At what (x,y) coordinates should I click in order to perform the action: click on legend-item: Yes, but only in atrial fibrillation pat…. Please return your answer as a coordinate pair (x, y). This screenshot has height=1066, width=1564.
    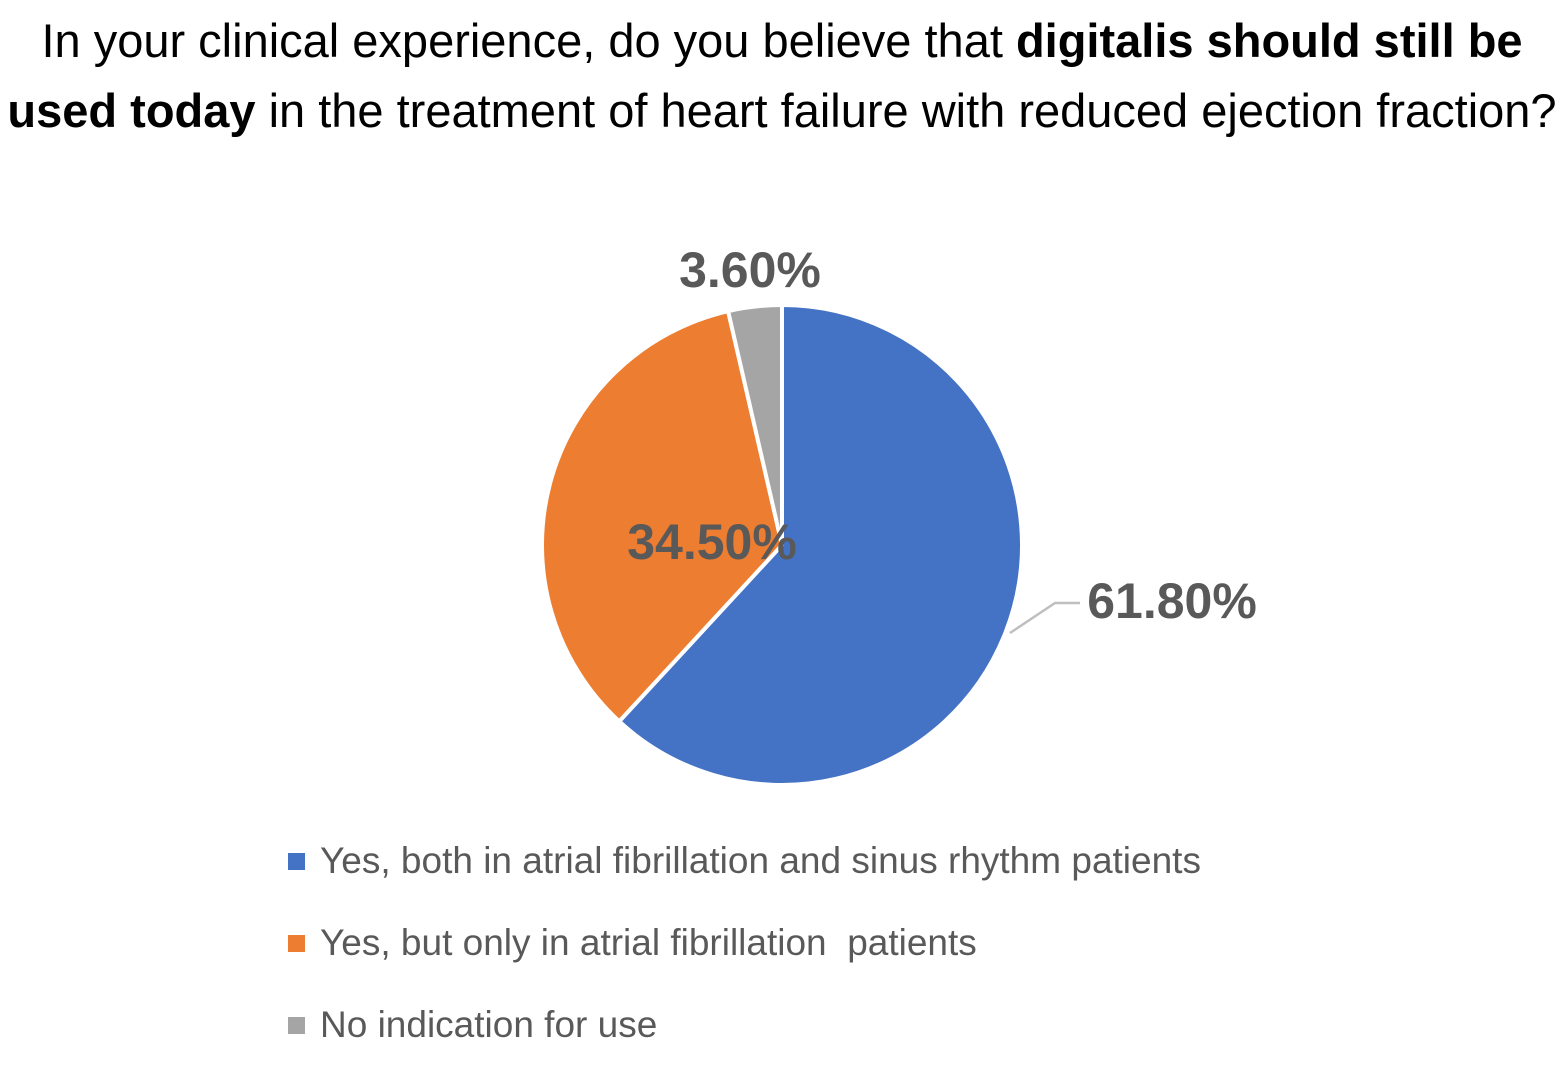
    Looking at the image, I should click on (744, 943).